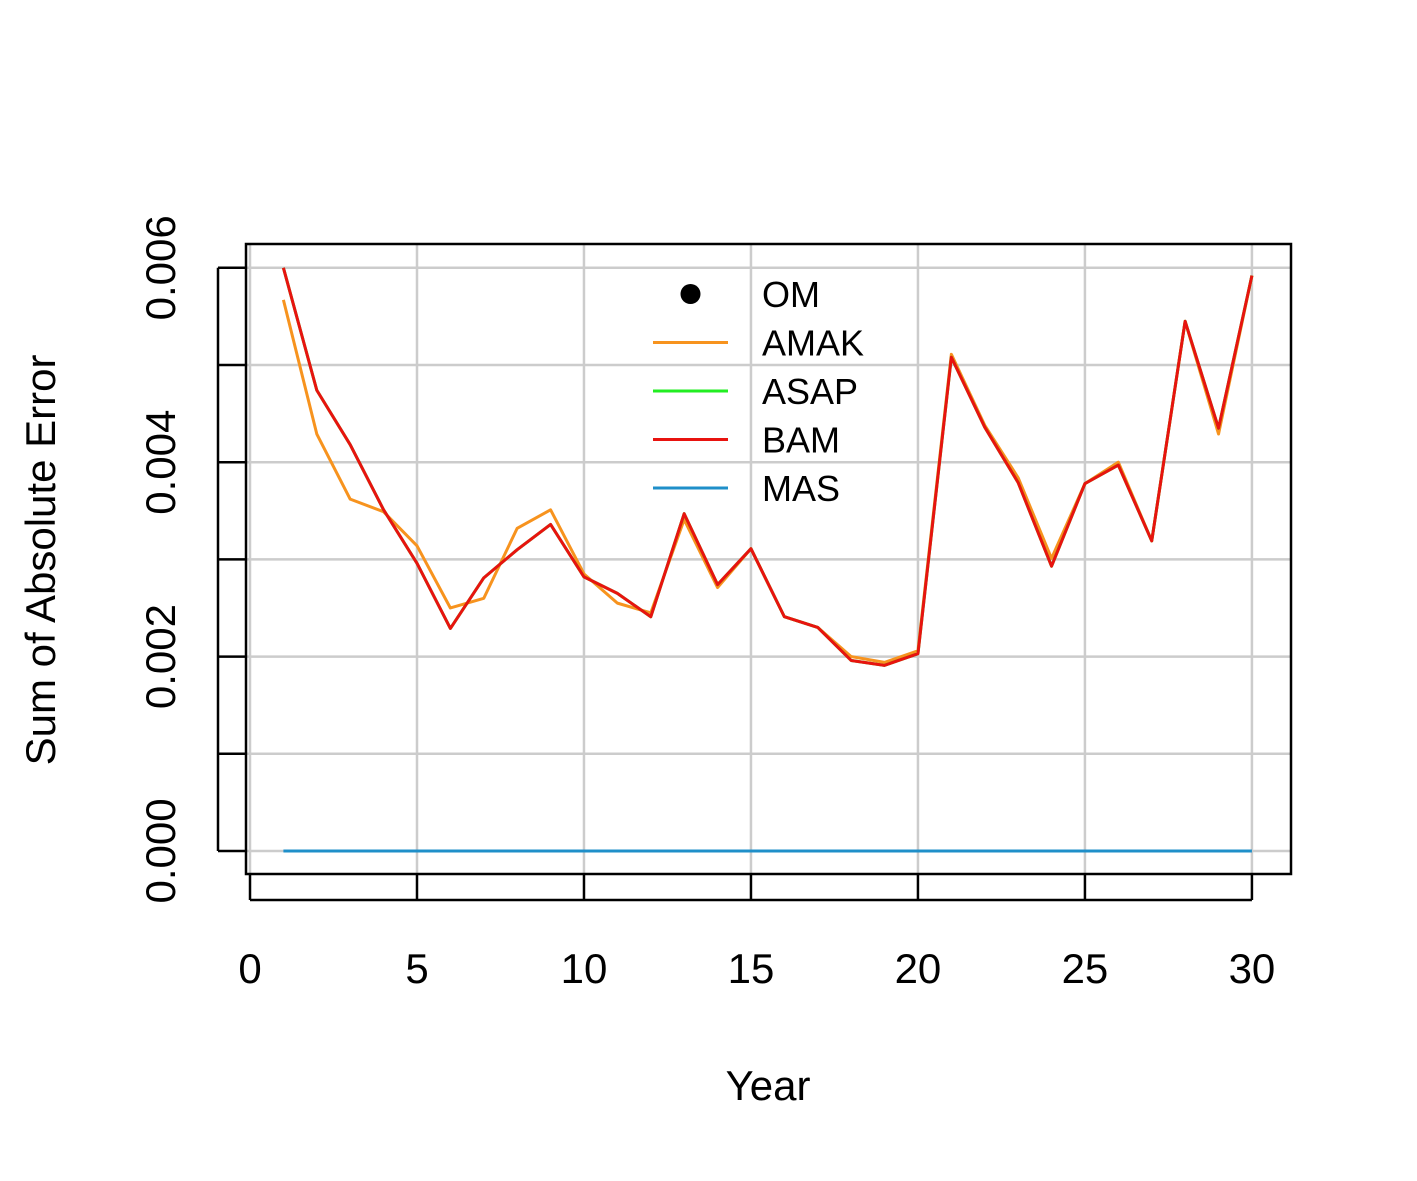  What do you see at coordinates (690, 294) in the screenshot?
I see `legend-symbol` at bounding box center [690, 294].